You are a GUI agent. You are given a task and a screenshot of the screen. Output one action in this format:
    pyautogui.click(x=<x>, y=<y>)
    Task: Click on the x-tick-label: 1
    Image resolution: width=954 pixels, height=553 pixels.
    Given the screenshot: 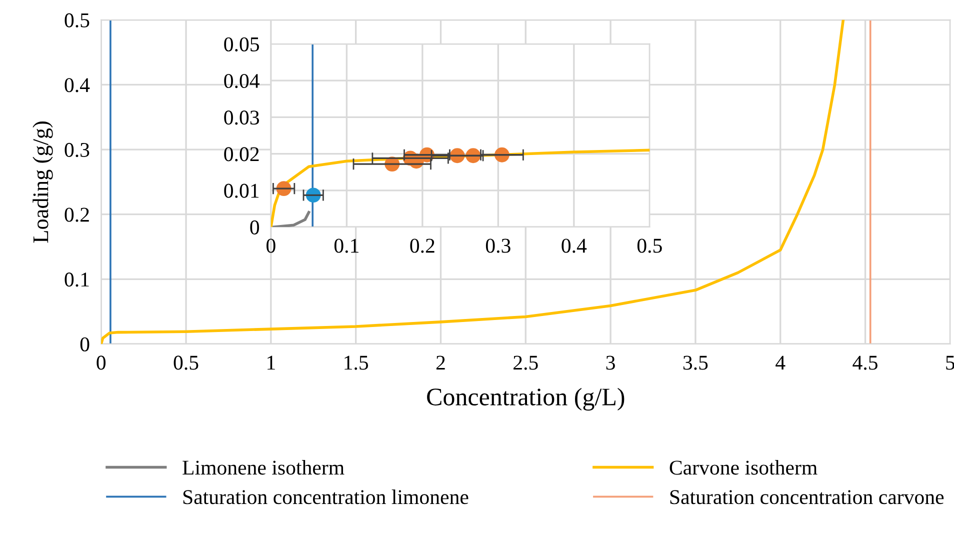 What is the action you would take?
    pyautogui.click(x=271, y=363)
    